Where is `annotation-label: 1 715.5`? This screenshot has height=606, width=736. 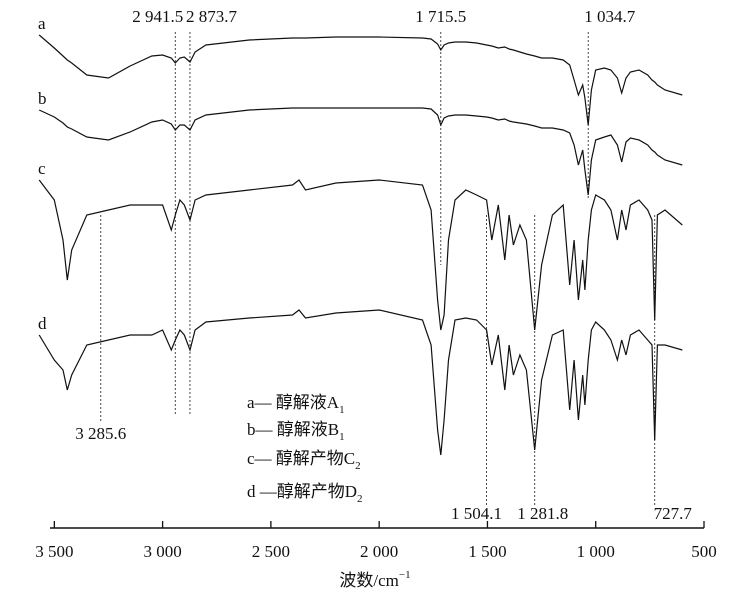
annotation-label: 1 715.5 is located at coordinates (440, 16).